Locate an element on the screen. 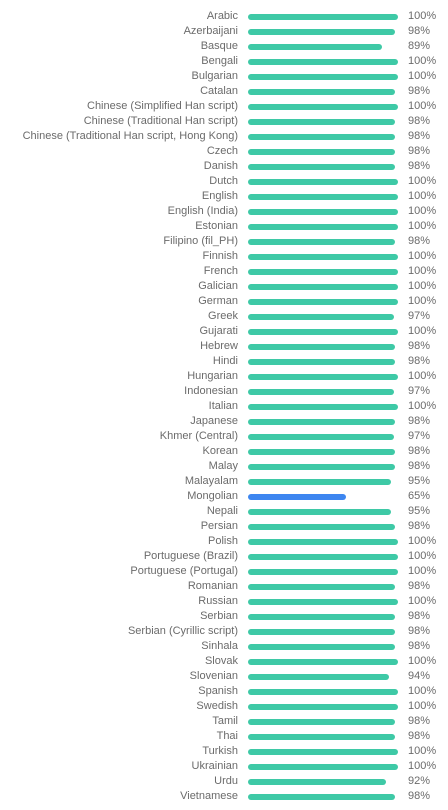  language-name: Portuguese (Portugal) is located at coordinates (184, 571).